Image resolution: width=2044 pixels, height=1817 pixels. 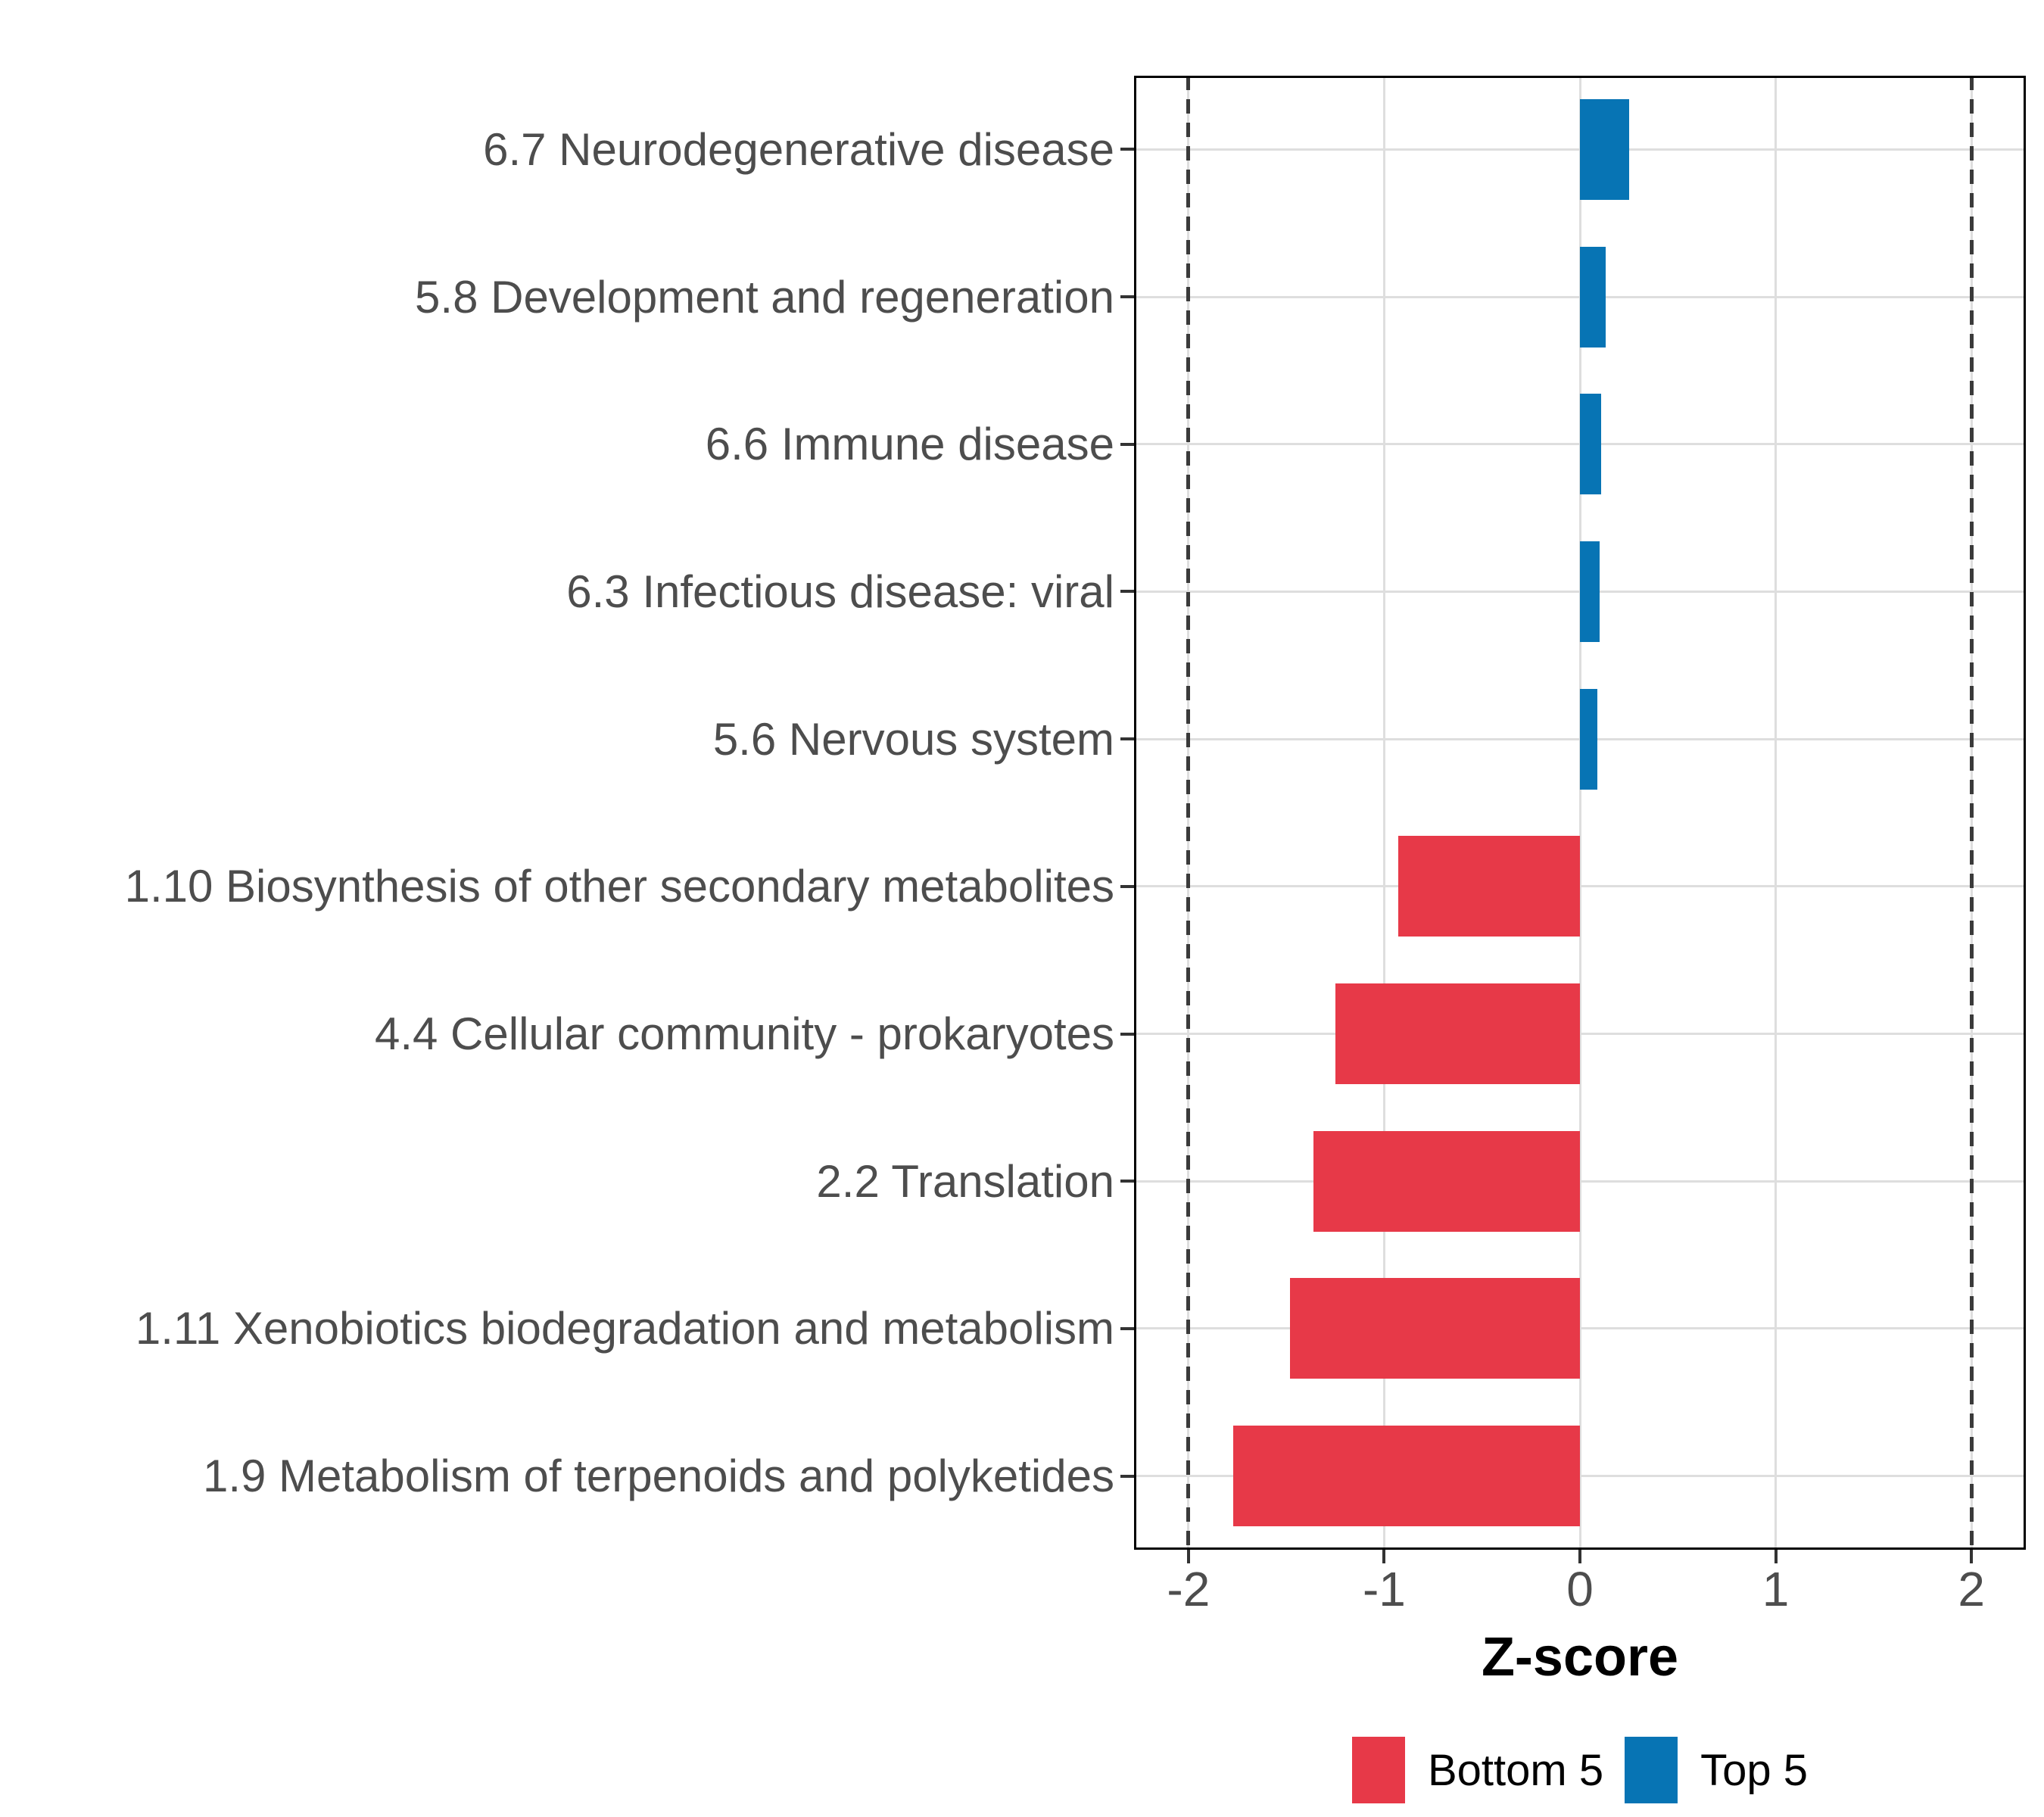 I want to click on y-axis-label-row1: 6.7 Neurodegenerative disease, so click(x=560, y=149).